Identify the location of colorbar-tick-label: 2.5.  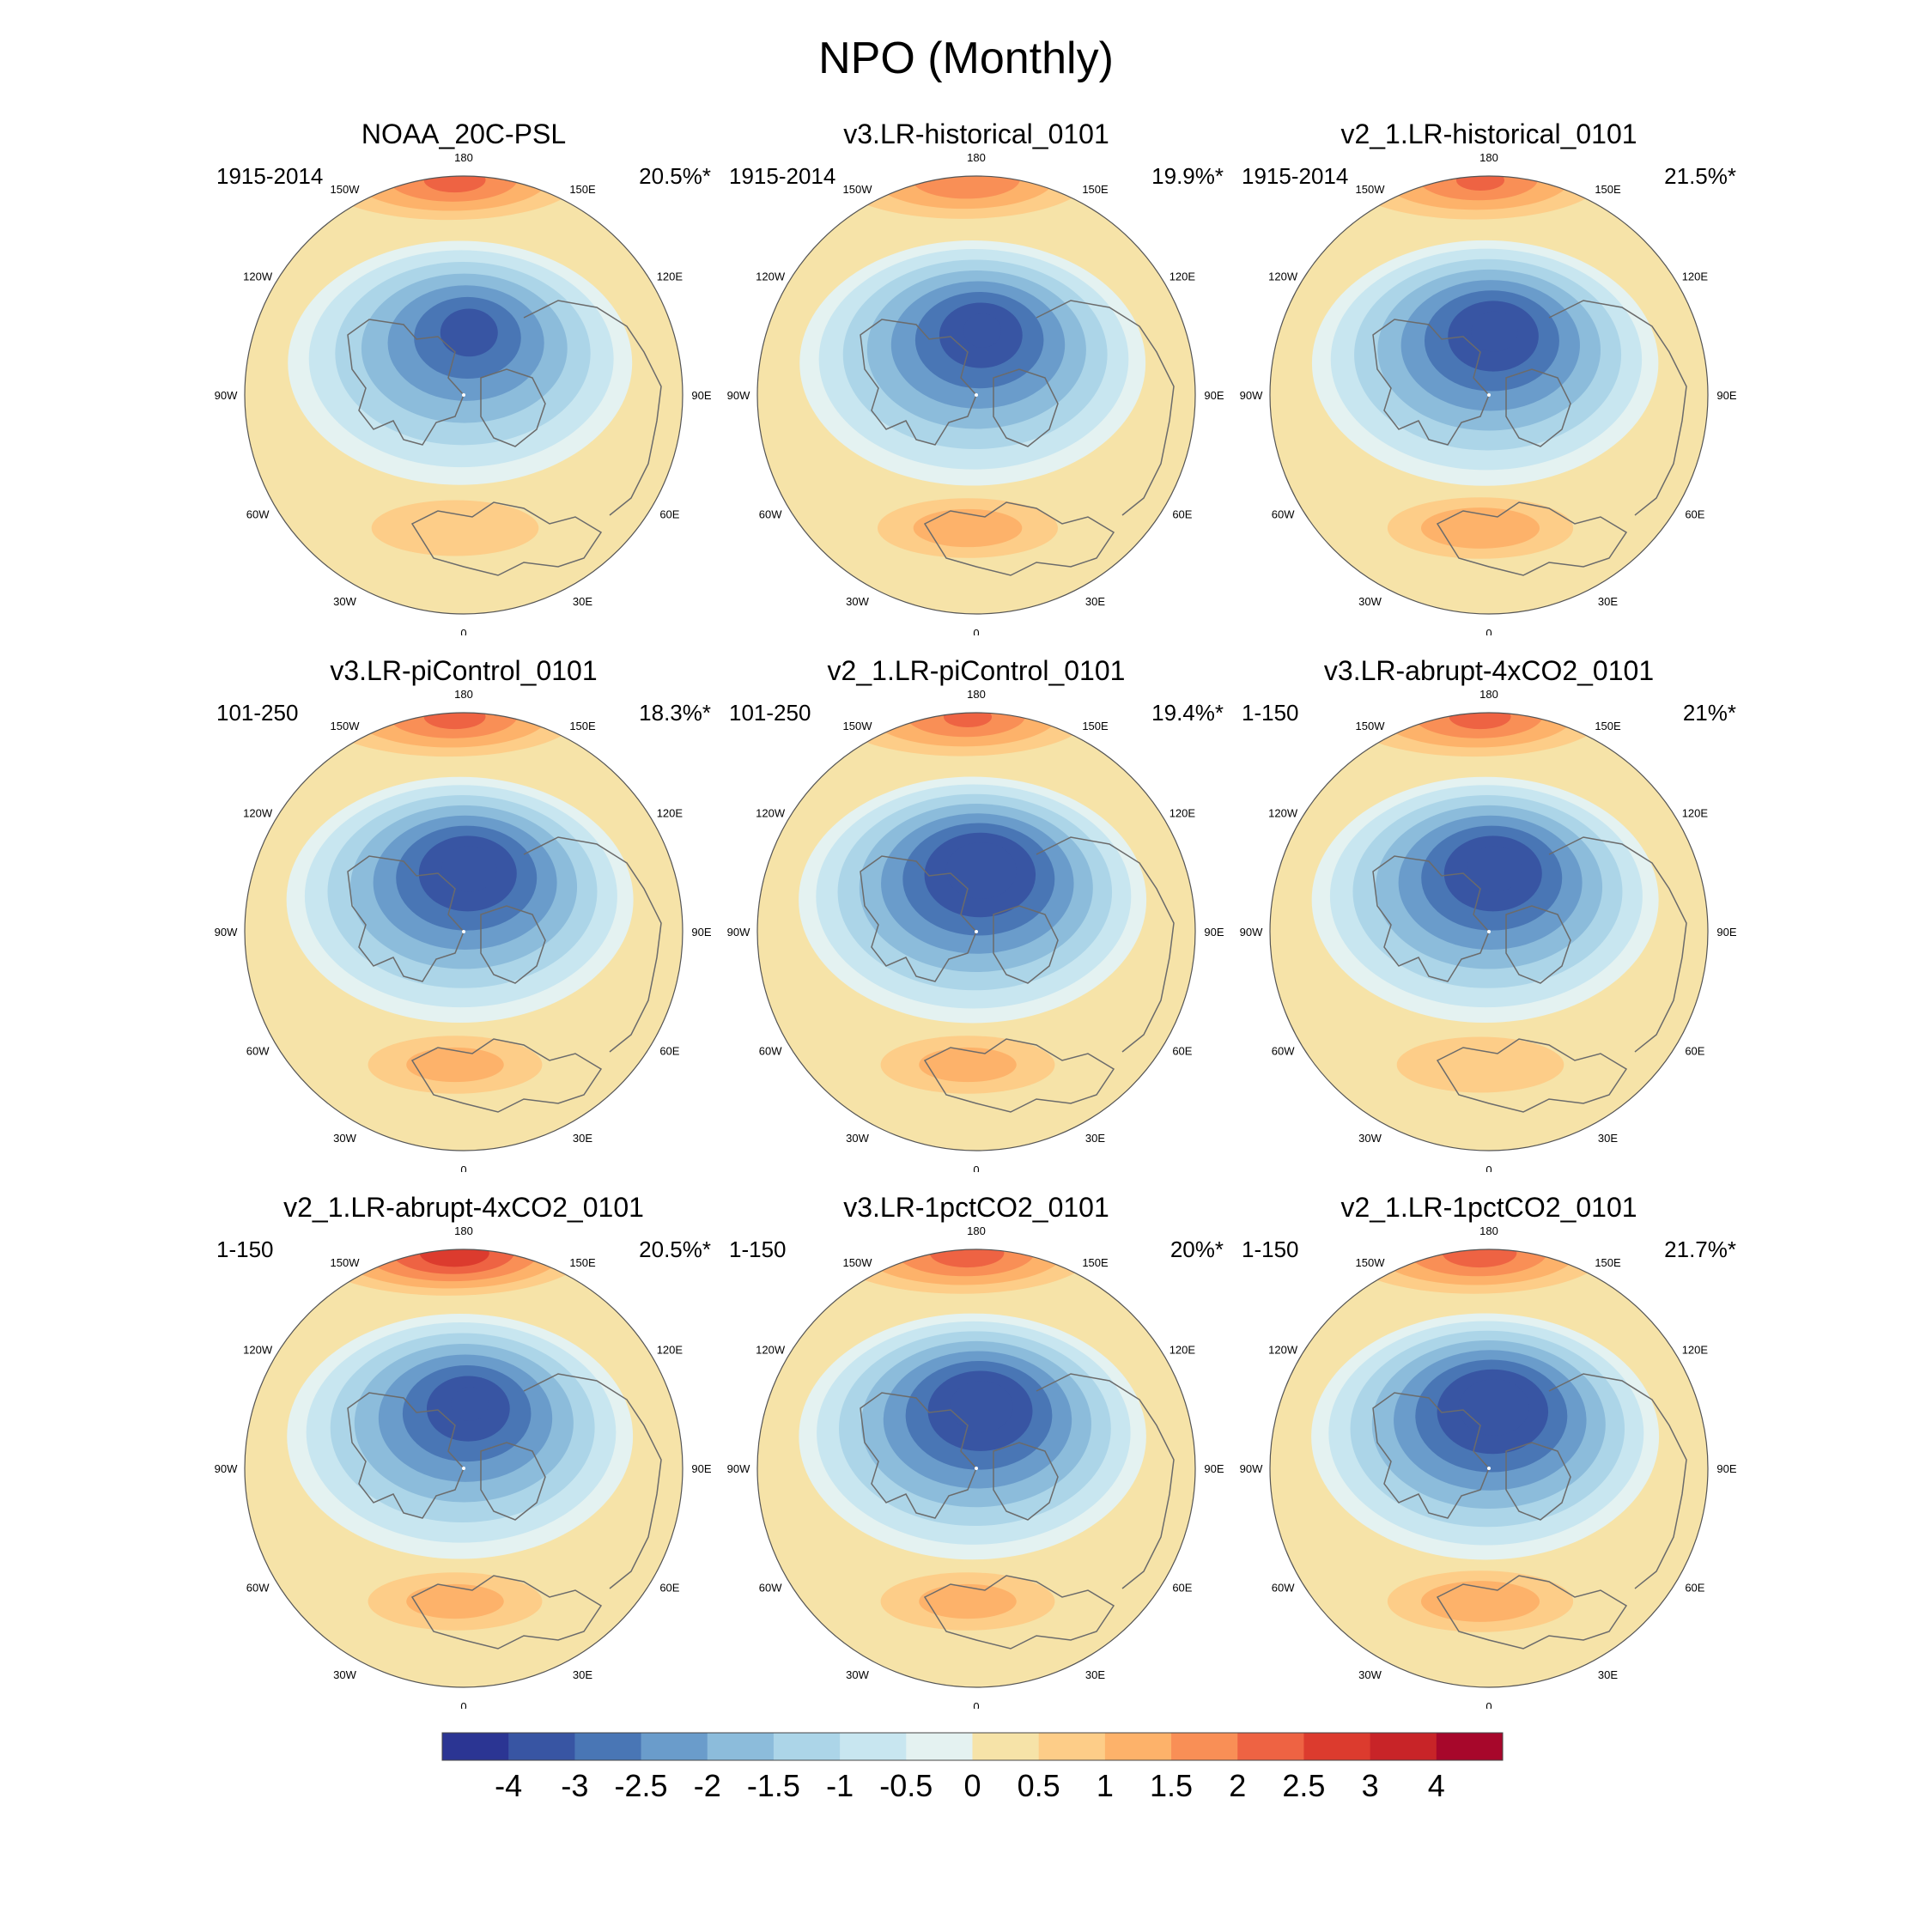
(1303, 1785).